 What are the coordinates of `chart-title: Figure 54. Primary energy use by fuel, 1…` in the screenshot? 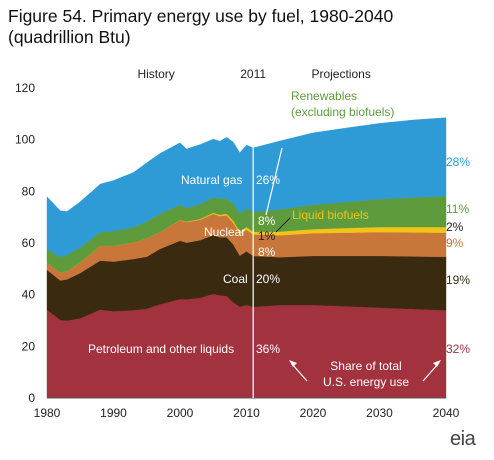 It's located at (201, 26).